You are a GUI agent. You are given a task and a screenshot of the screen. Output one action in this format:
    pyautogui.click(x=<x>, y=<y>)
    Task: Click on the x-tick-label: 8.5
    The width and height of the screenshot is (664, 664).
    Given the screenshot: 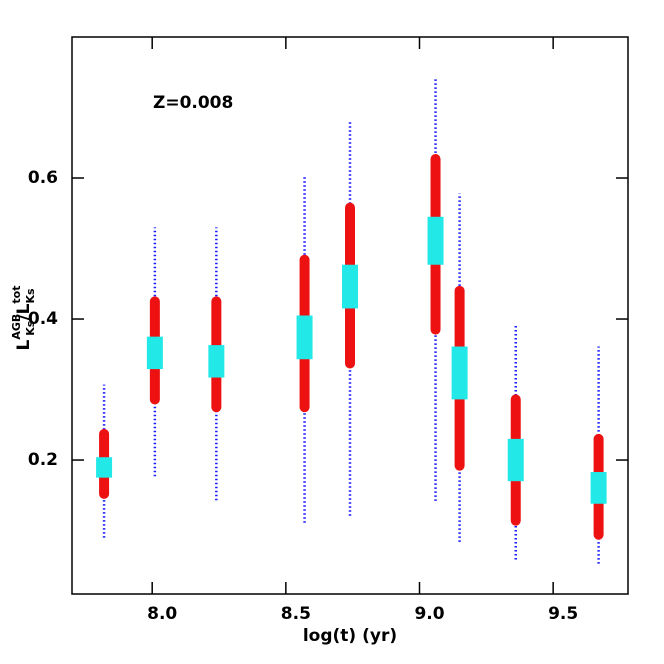 What is the action you would take?
    pyautogui.click(x=296, y=614)
    